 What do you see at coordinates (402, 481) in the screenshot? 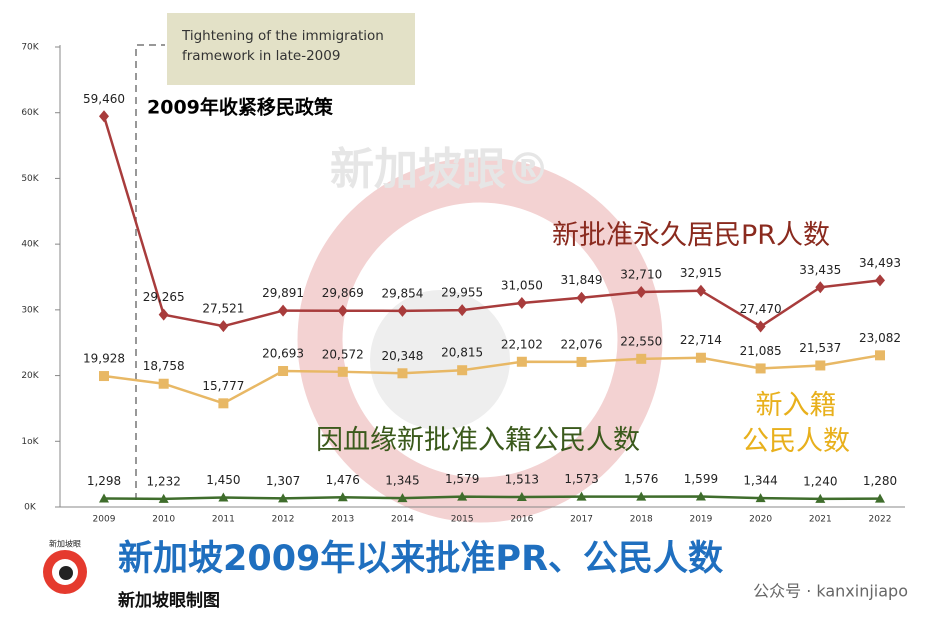
I see `value-label: 1,345` at bounding box center [402, 481].